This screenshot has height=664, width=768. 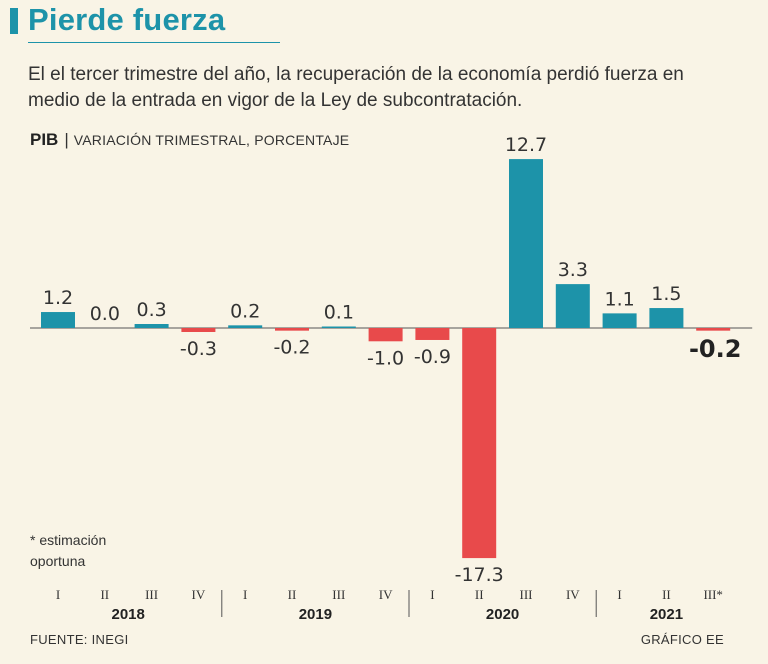 What do you see at coordinates (432, 357) in the screenshot?
I see `value-label: -0.9` at bounding box center [432, 357].